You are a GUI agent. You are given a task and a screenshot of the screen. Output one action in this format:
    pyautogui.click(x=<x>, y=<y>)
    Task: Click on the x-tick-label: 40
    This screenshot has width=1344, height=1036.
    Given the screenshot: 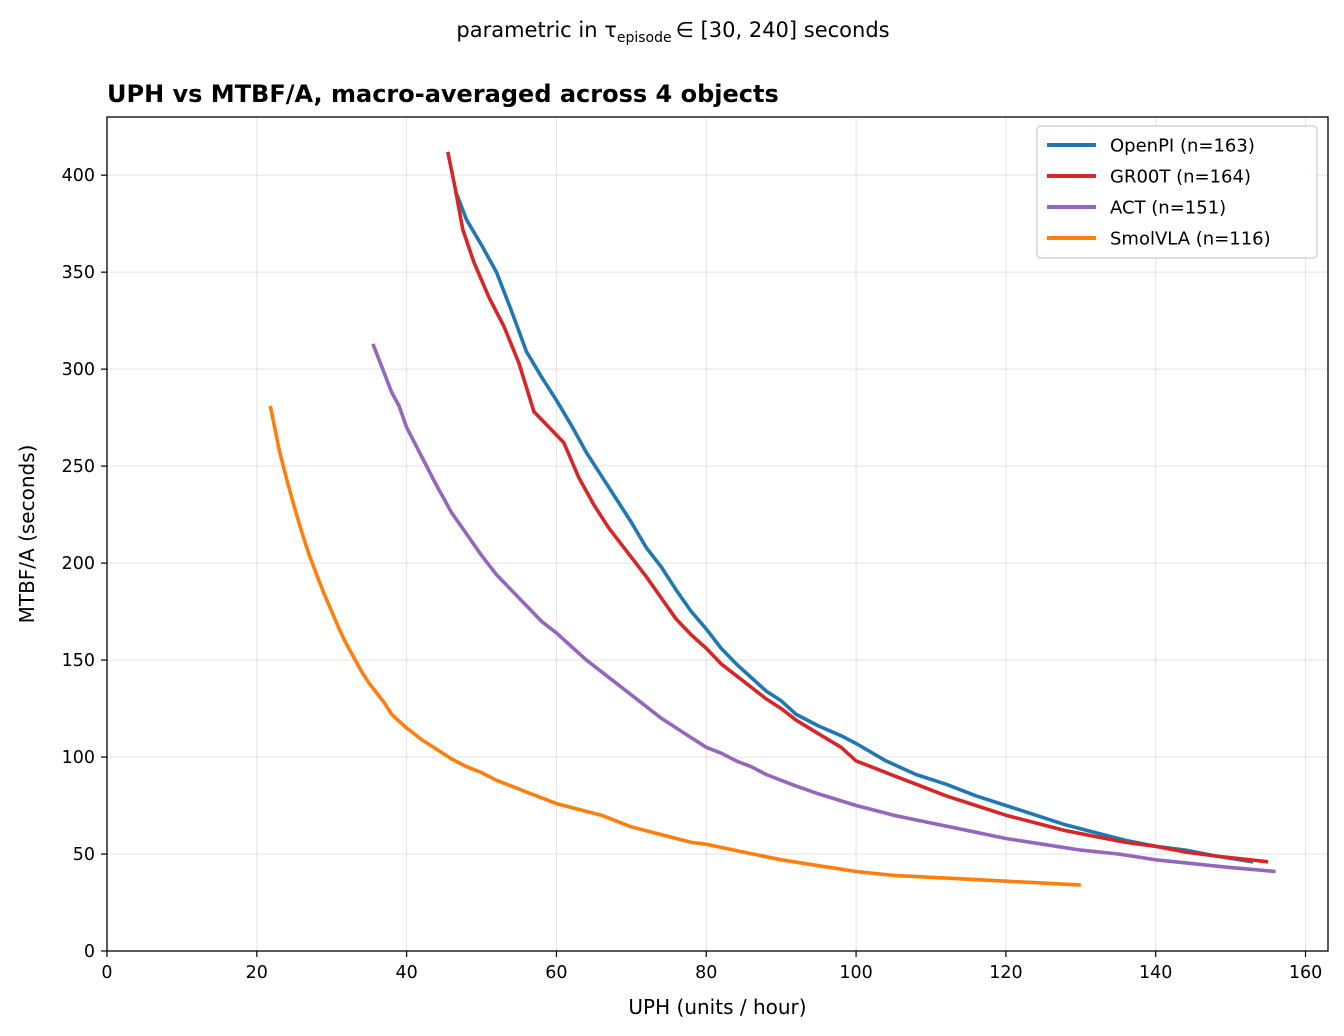 What is the action you would take?
    pyautogui.click(x=406, y=973)
    